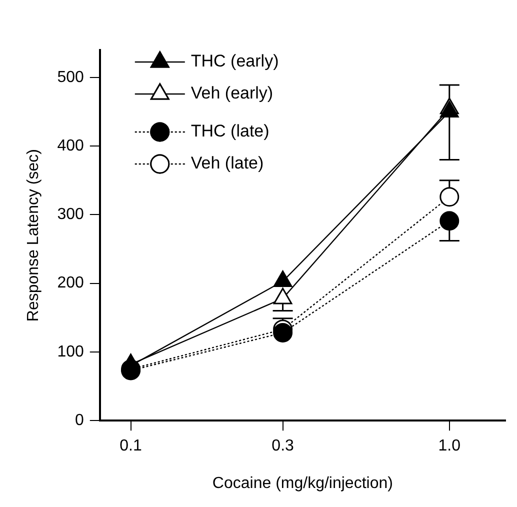  What do you see at coordinates (449, 446) in the screenshot?
I see `x-tick-label: 1.0` at bounding box center [449, 446].